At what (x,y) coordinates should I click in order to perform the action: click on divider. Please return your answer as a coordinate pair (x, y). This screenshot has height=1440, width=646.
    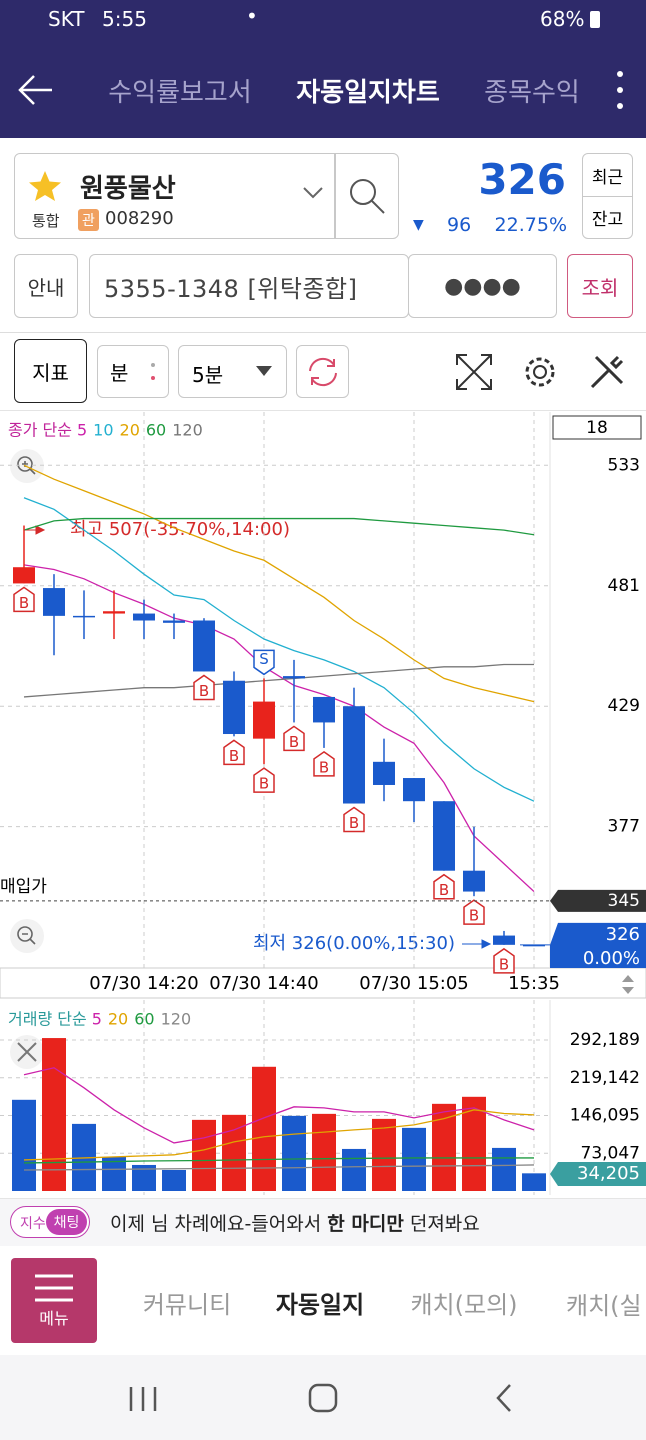
    Looking at the image, I should click on (323, 332).